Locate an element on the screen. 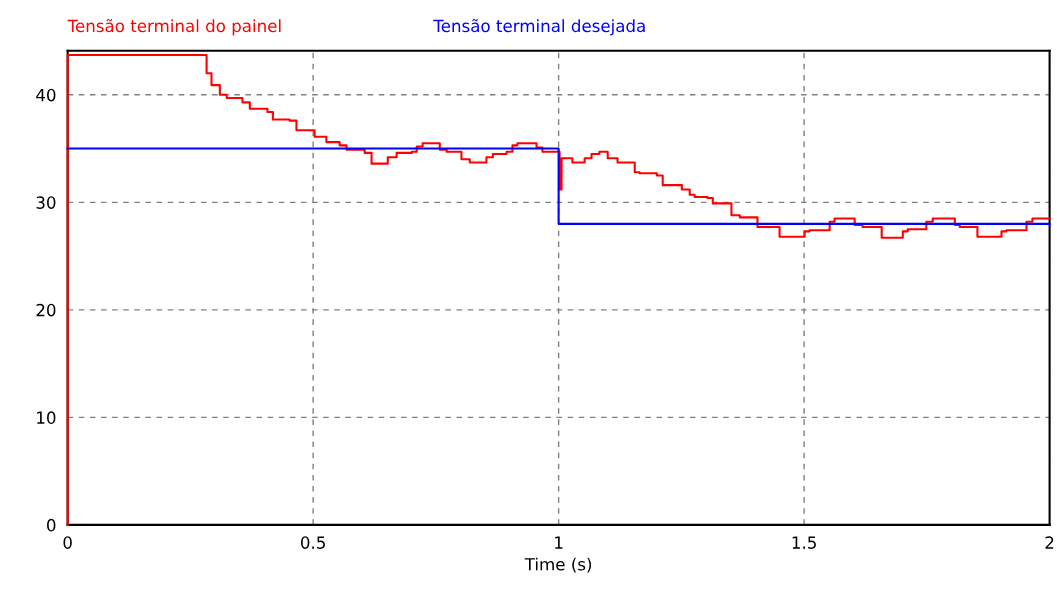 This screenshot has width=1057, height=604. x-tick-label: 1.5 is located at coordinates (804, 542).